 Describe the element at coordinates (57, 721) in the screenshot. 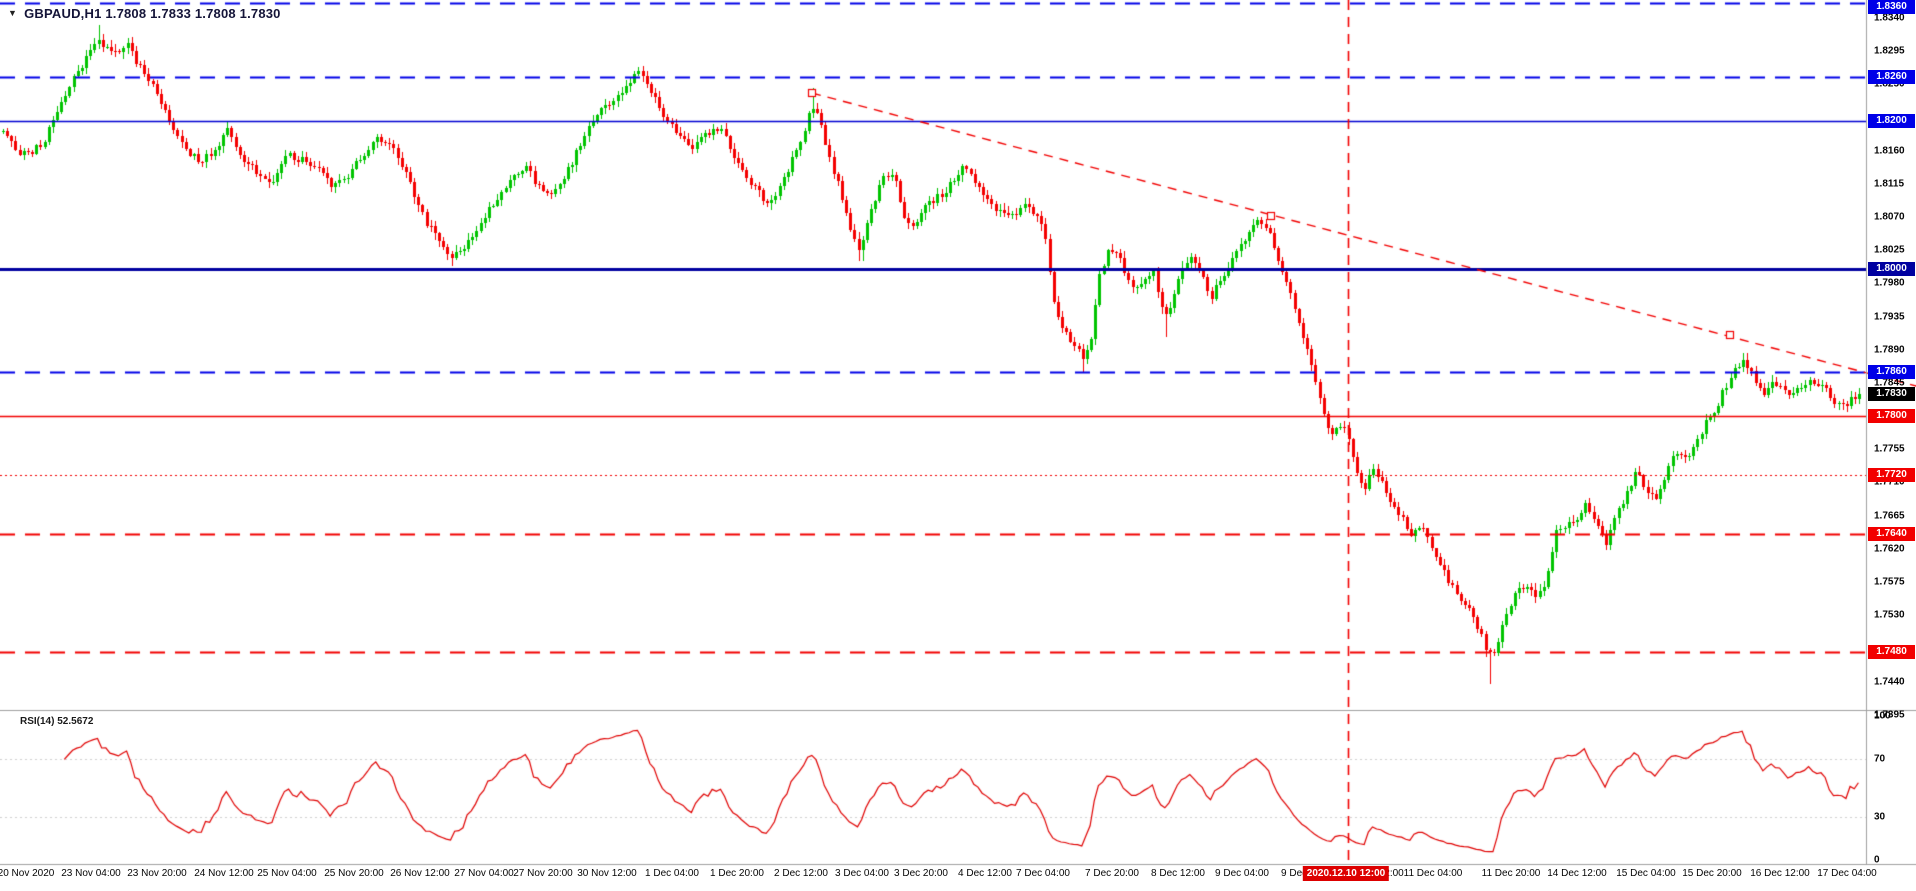

I see `rsi-indicator-label: RSI(14) 52.5672` at that location.